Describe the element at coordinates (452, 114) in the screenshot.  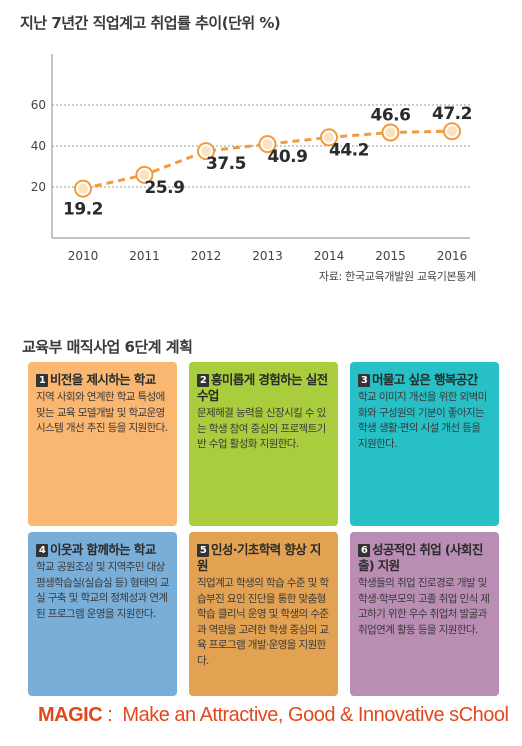
I see `data-label: 47.2` at that location.